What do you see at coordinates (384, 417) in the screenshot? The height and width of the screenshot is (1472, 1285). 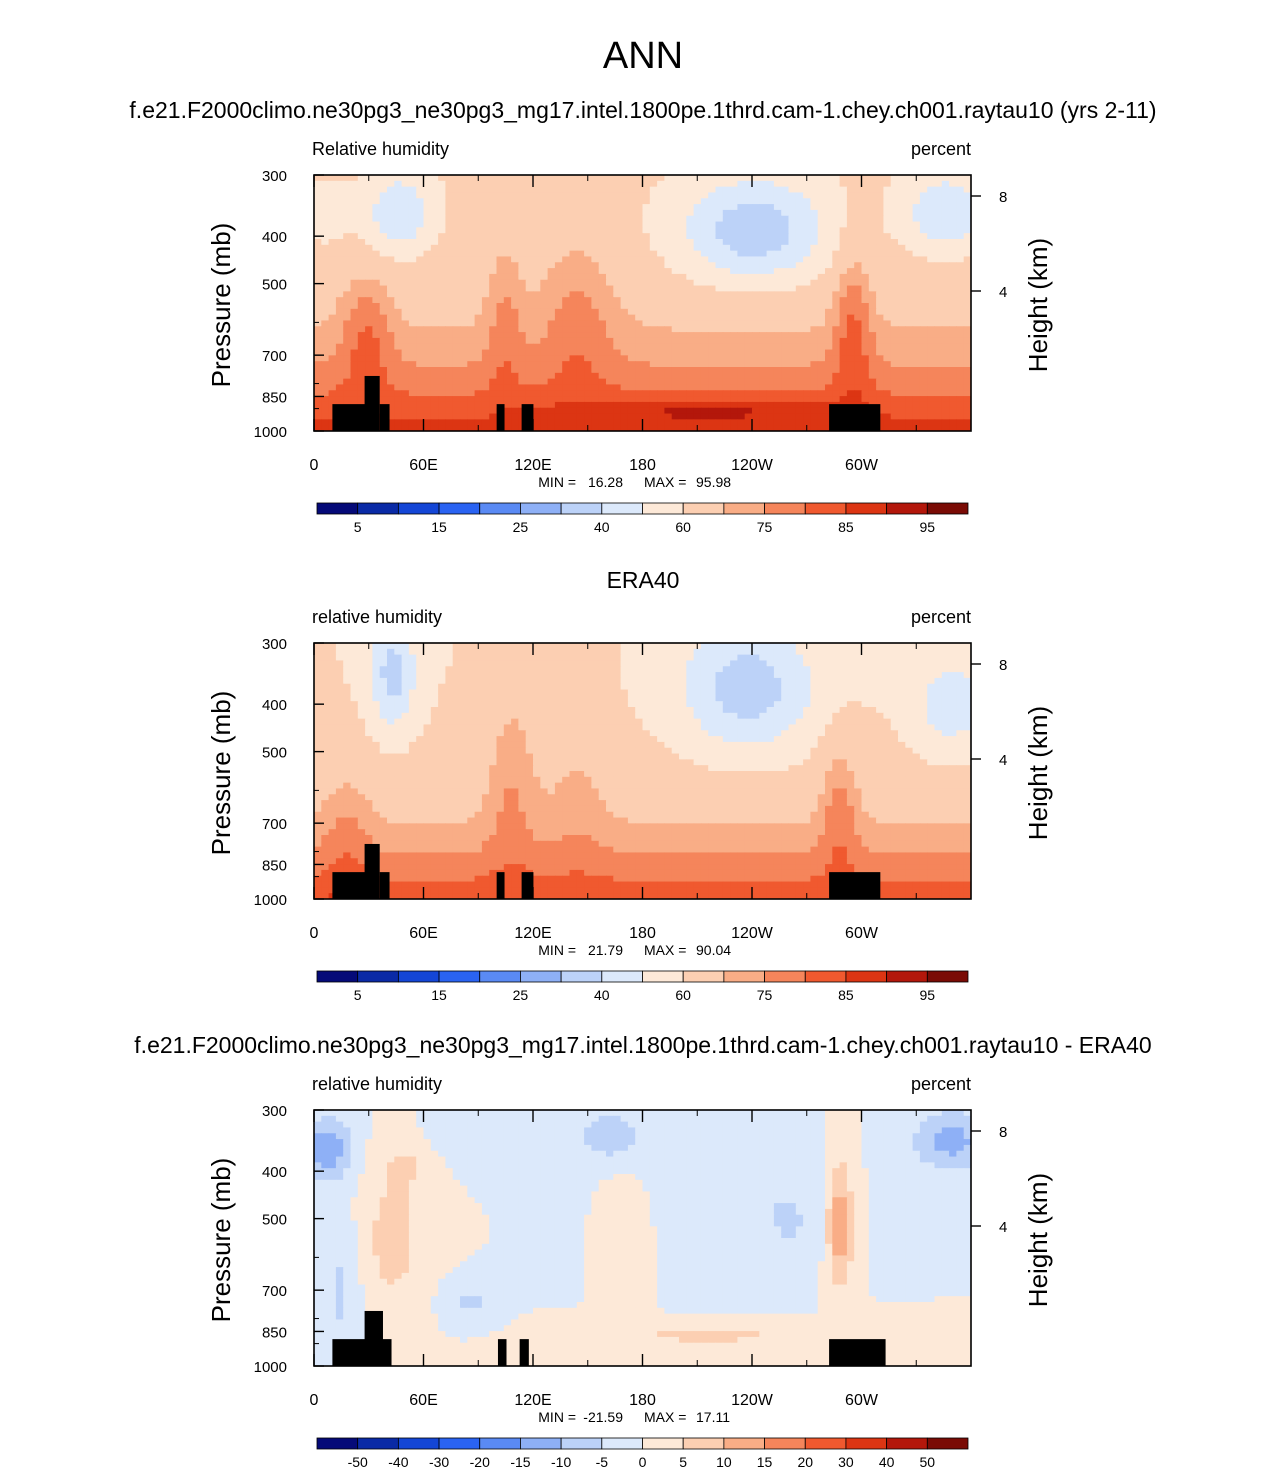 I see `topography-mask` at bounding box center [384, 417].